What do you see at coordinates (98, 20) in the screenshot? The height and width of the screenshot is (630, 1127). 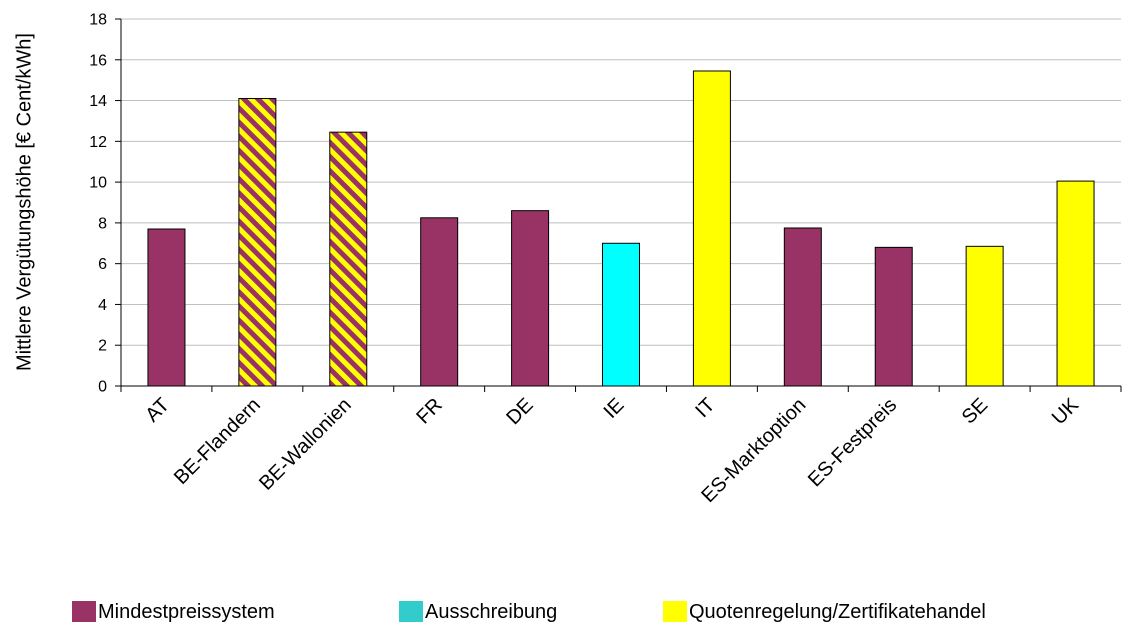 I see `y-tick-label: 18` at bounding box center [98, 20].